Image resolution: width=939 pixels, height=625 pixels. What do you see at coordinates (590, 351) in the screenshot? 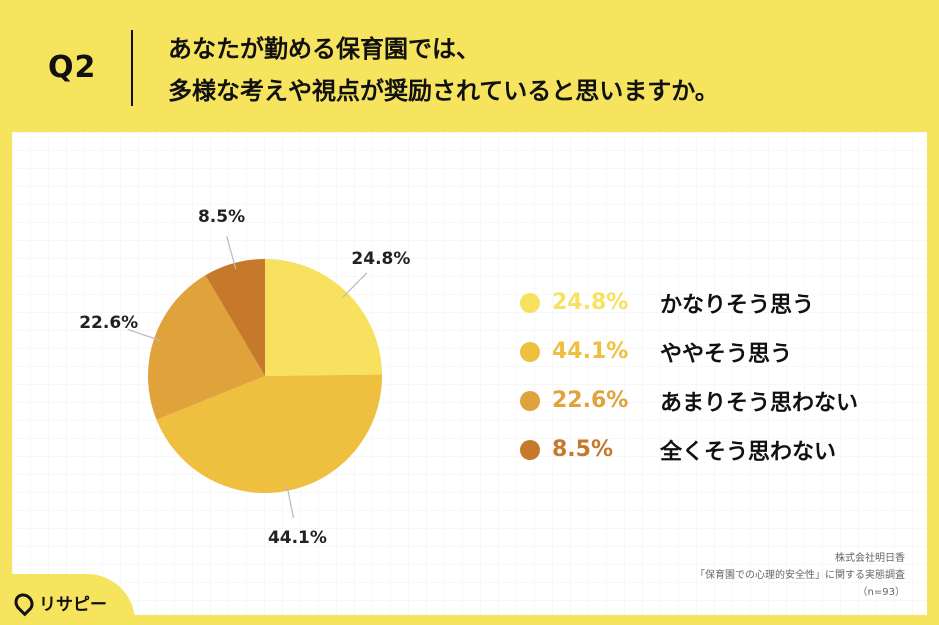
I see `legend-value: 44.1%` at bounding box center [590, 351].